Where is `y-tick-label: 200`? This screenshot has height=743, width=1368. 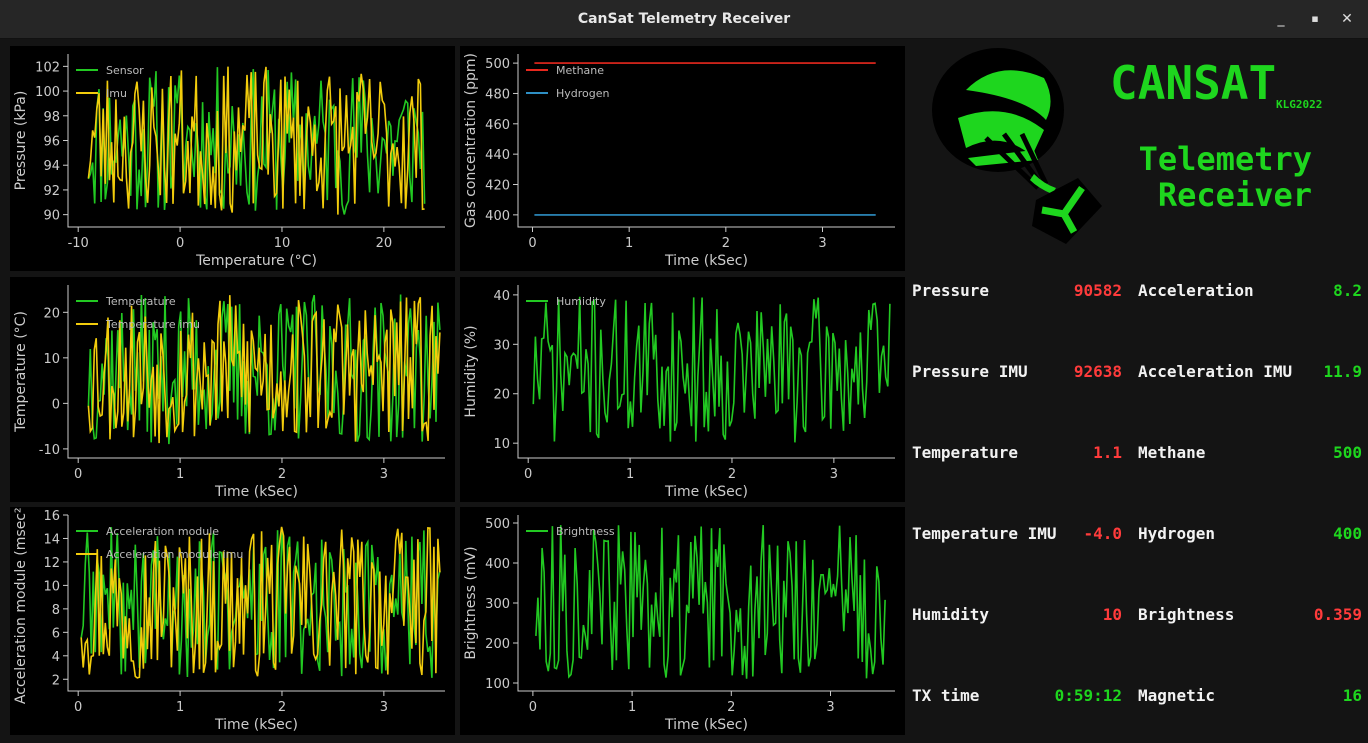 y-tick-label: 200 is located at coordinates (497, 644).